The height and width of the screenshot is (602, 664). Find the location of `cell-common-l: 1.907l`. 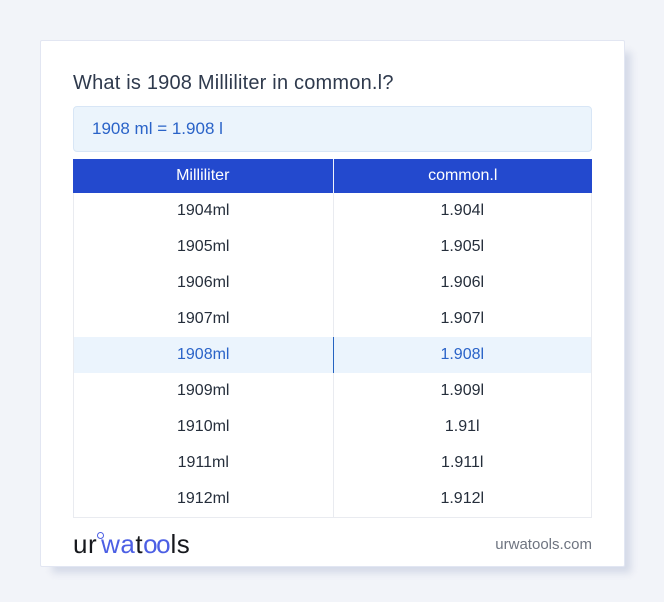

cell-common-l: 1.907l is located at coordinates (462, 319).